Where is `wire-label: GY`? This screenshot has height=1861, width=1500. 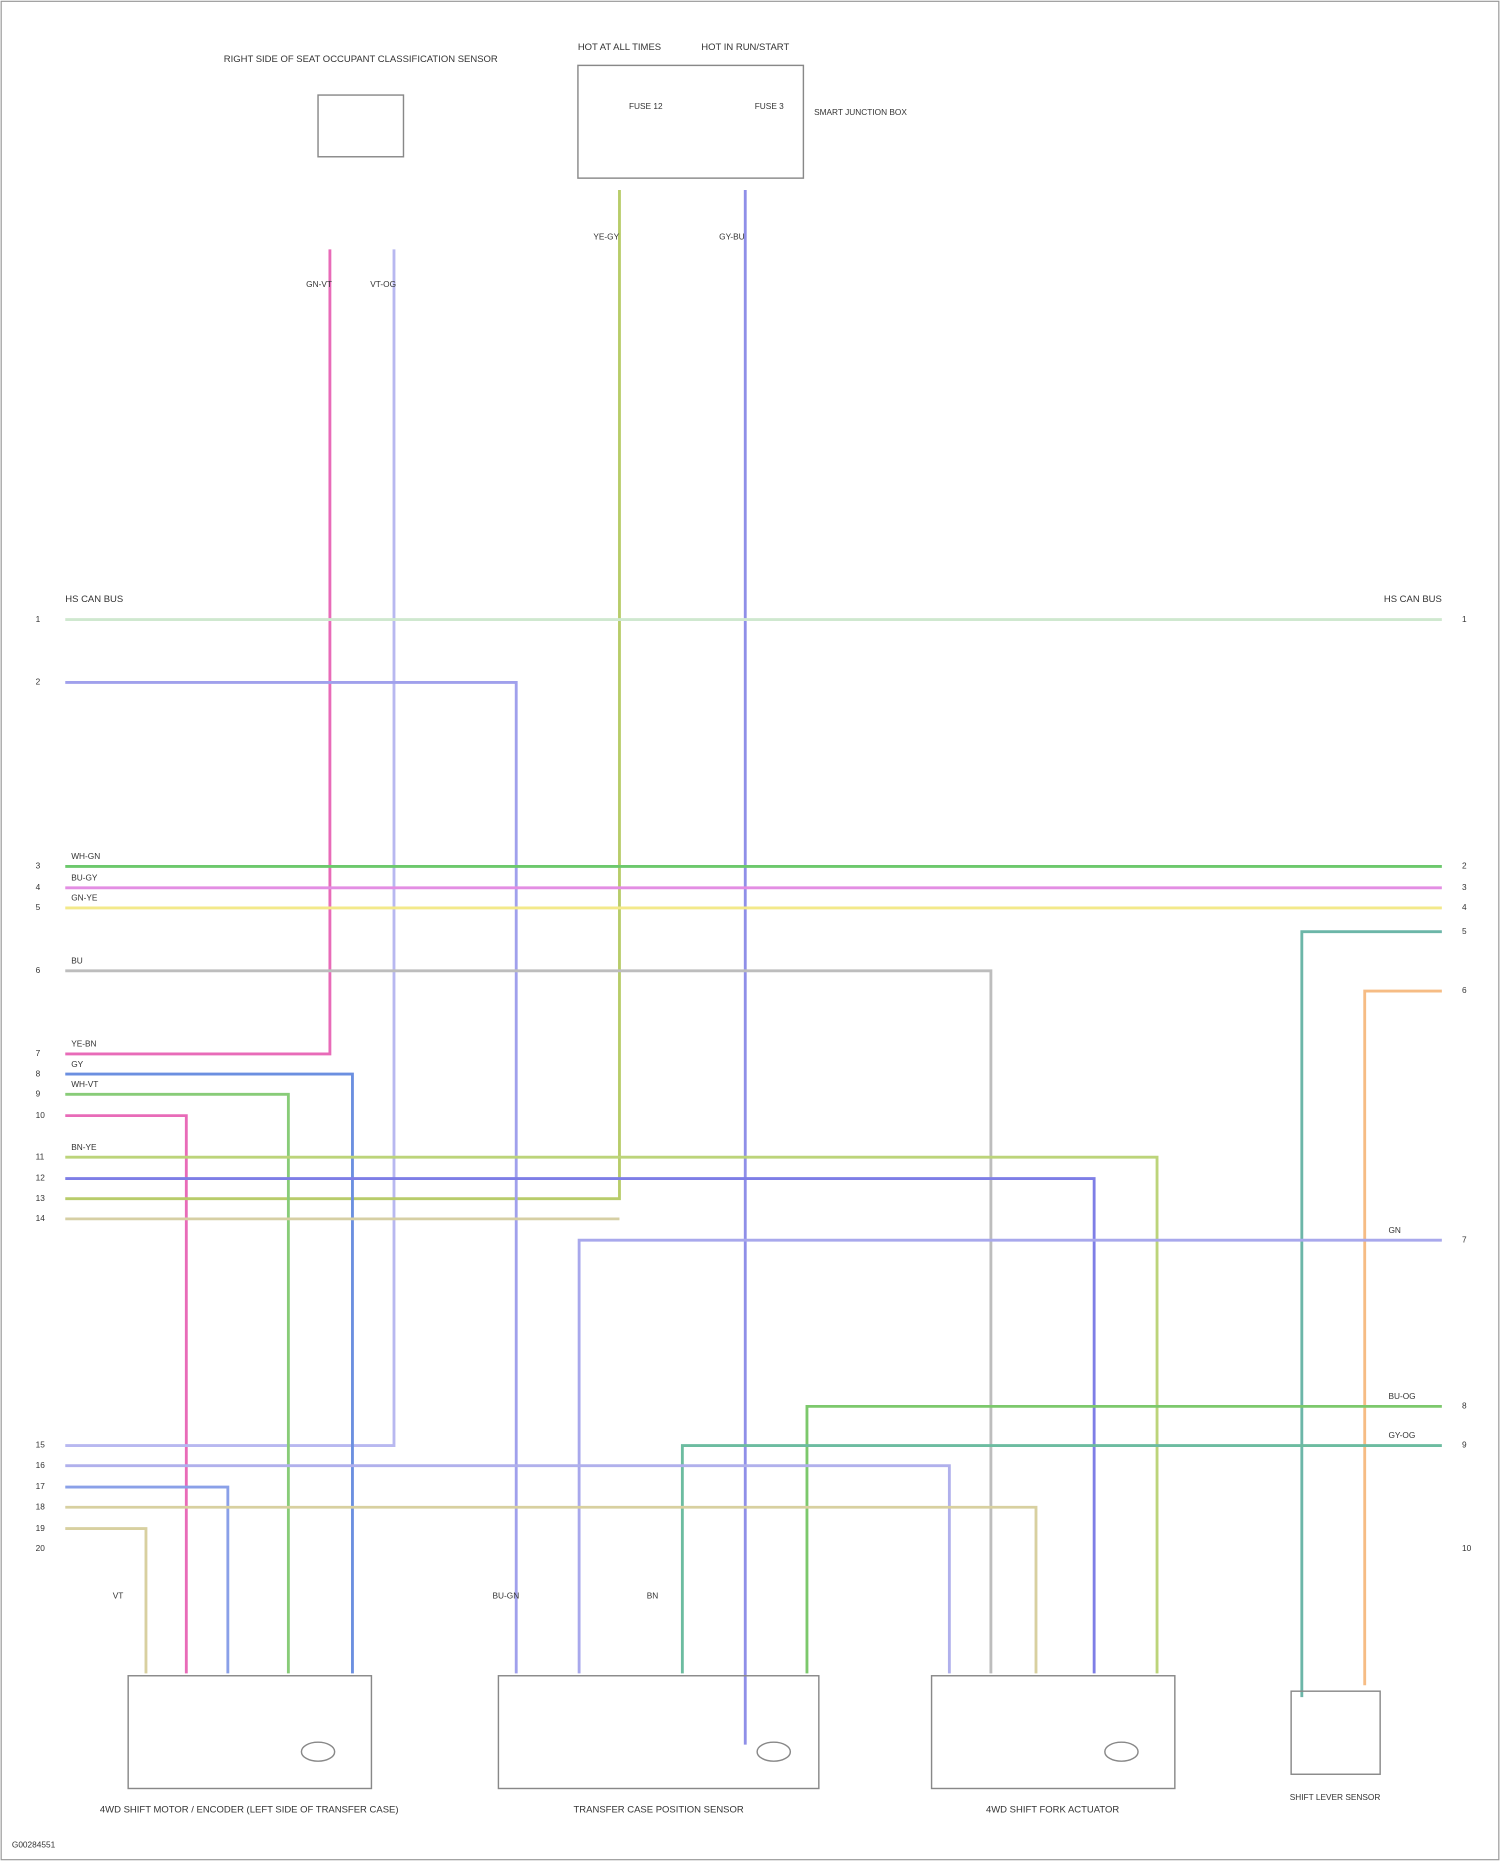
wire-label: GY is located at coordinates (77, 1064).